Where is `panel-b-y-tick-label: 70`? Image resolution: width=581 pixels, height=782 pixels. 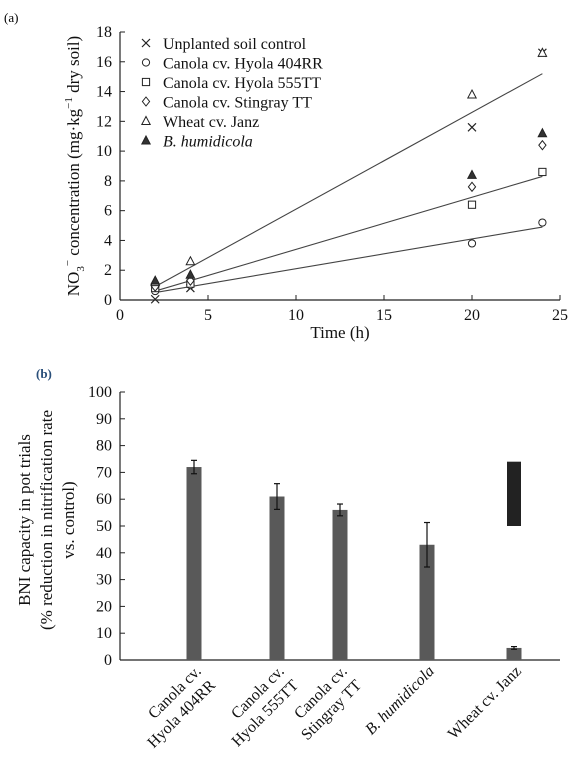 panel-b-y-tick-label: 70 is located at coordinates (104, 472).